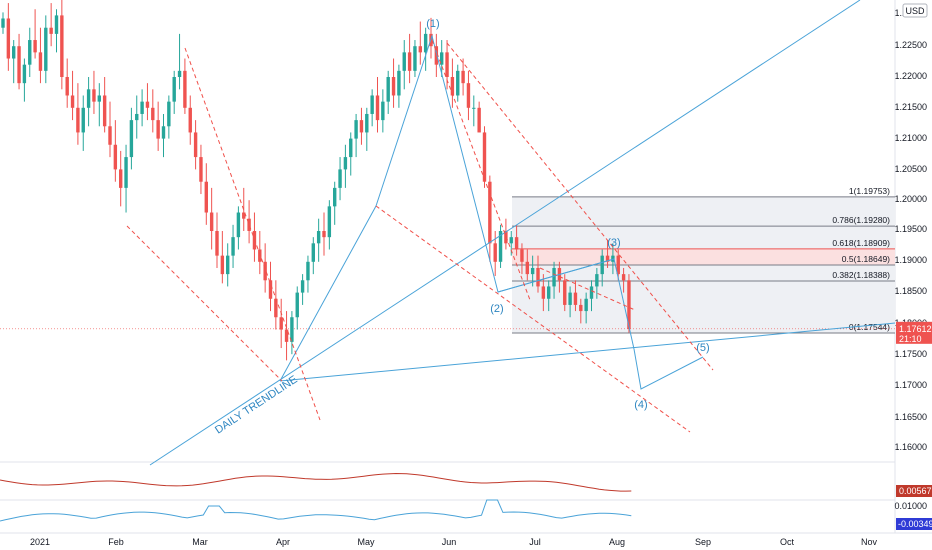 The height and width of the screenshot is (550, 932). Describe the element at coordinates (869, 542) in the screenshot. I see `x-tick-label: Nov` at that location.